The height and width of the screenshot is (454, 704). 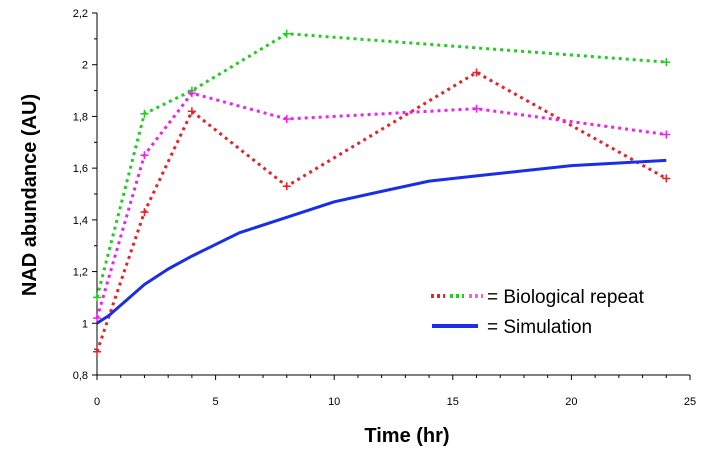 What do you see at coordinates (97, 402) in the screenshot?
I see `x-tick-label: 0` at bounding box center [97, 402].